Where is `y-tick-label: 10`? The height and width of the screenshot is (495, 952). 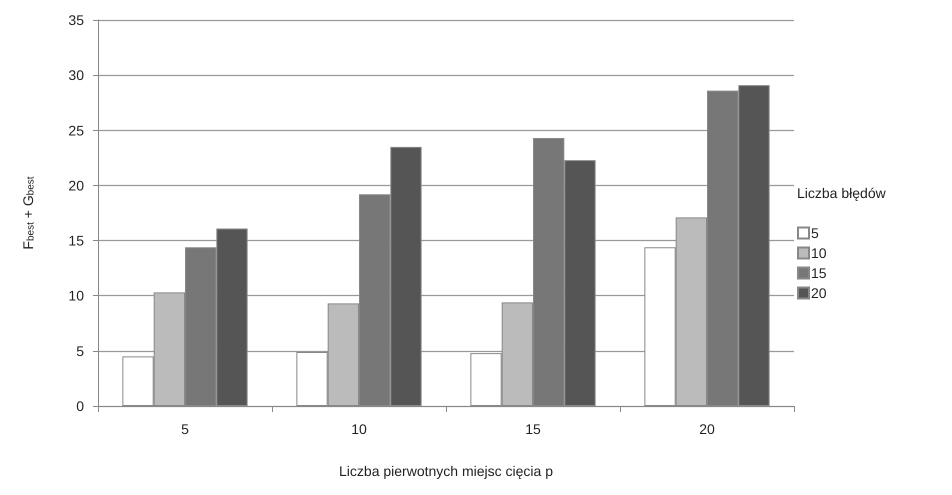
y-tick-label: 10 is located at coordinates (76, 296).